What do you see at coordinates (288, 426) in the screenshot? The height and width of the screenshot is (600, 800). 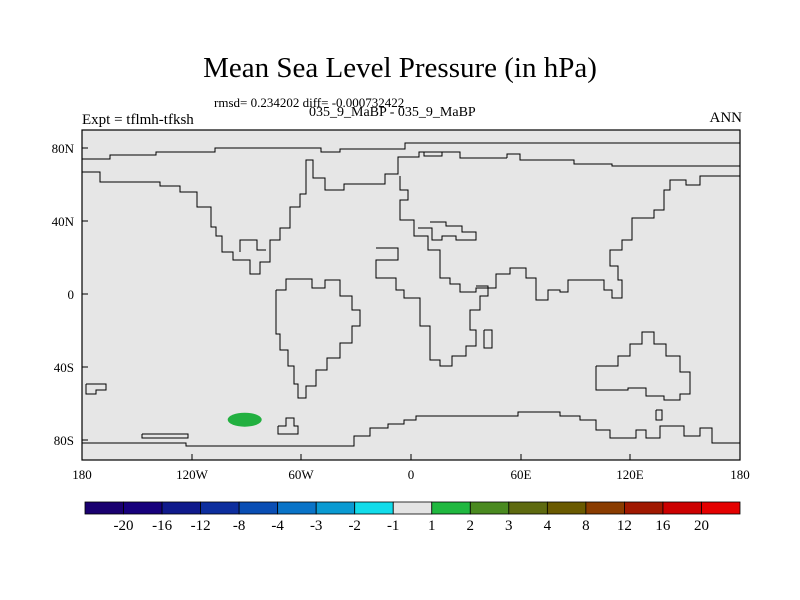 I see `coastline-antarctic-peninsula` at bounding box center [288, 426].